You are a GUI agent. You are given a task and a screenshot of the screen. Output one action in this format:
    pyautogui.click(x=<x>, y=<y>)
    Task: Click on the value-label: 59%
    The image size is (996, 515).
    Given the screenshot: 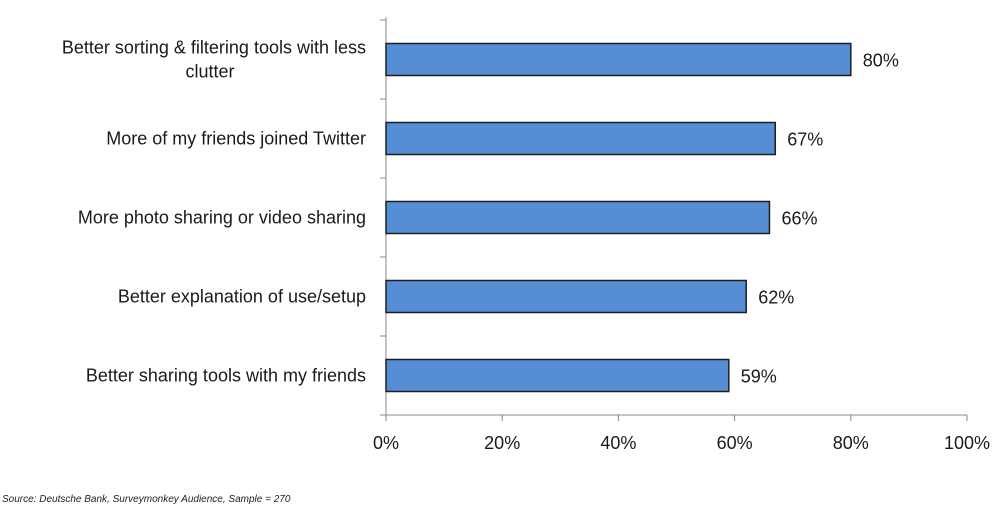 What is the action you would take?
    pyautogui.click(x=759, y=377)
    